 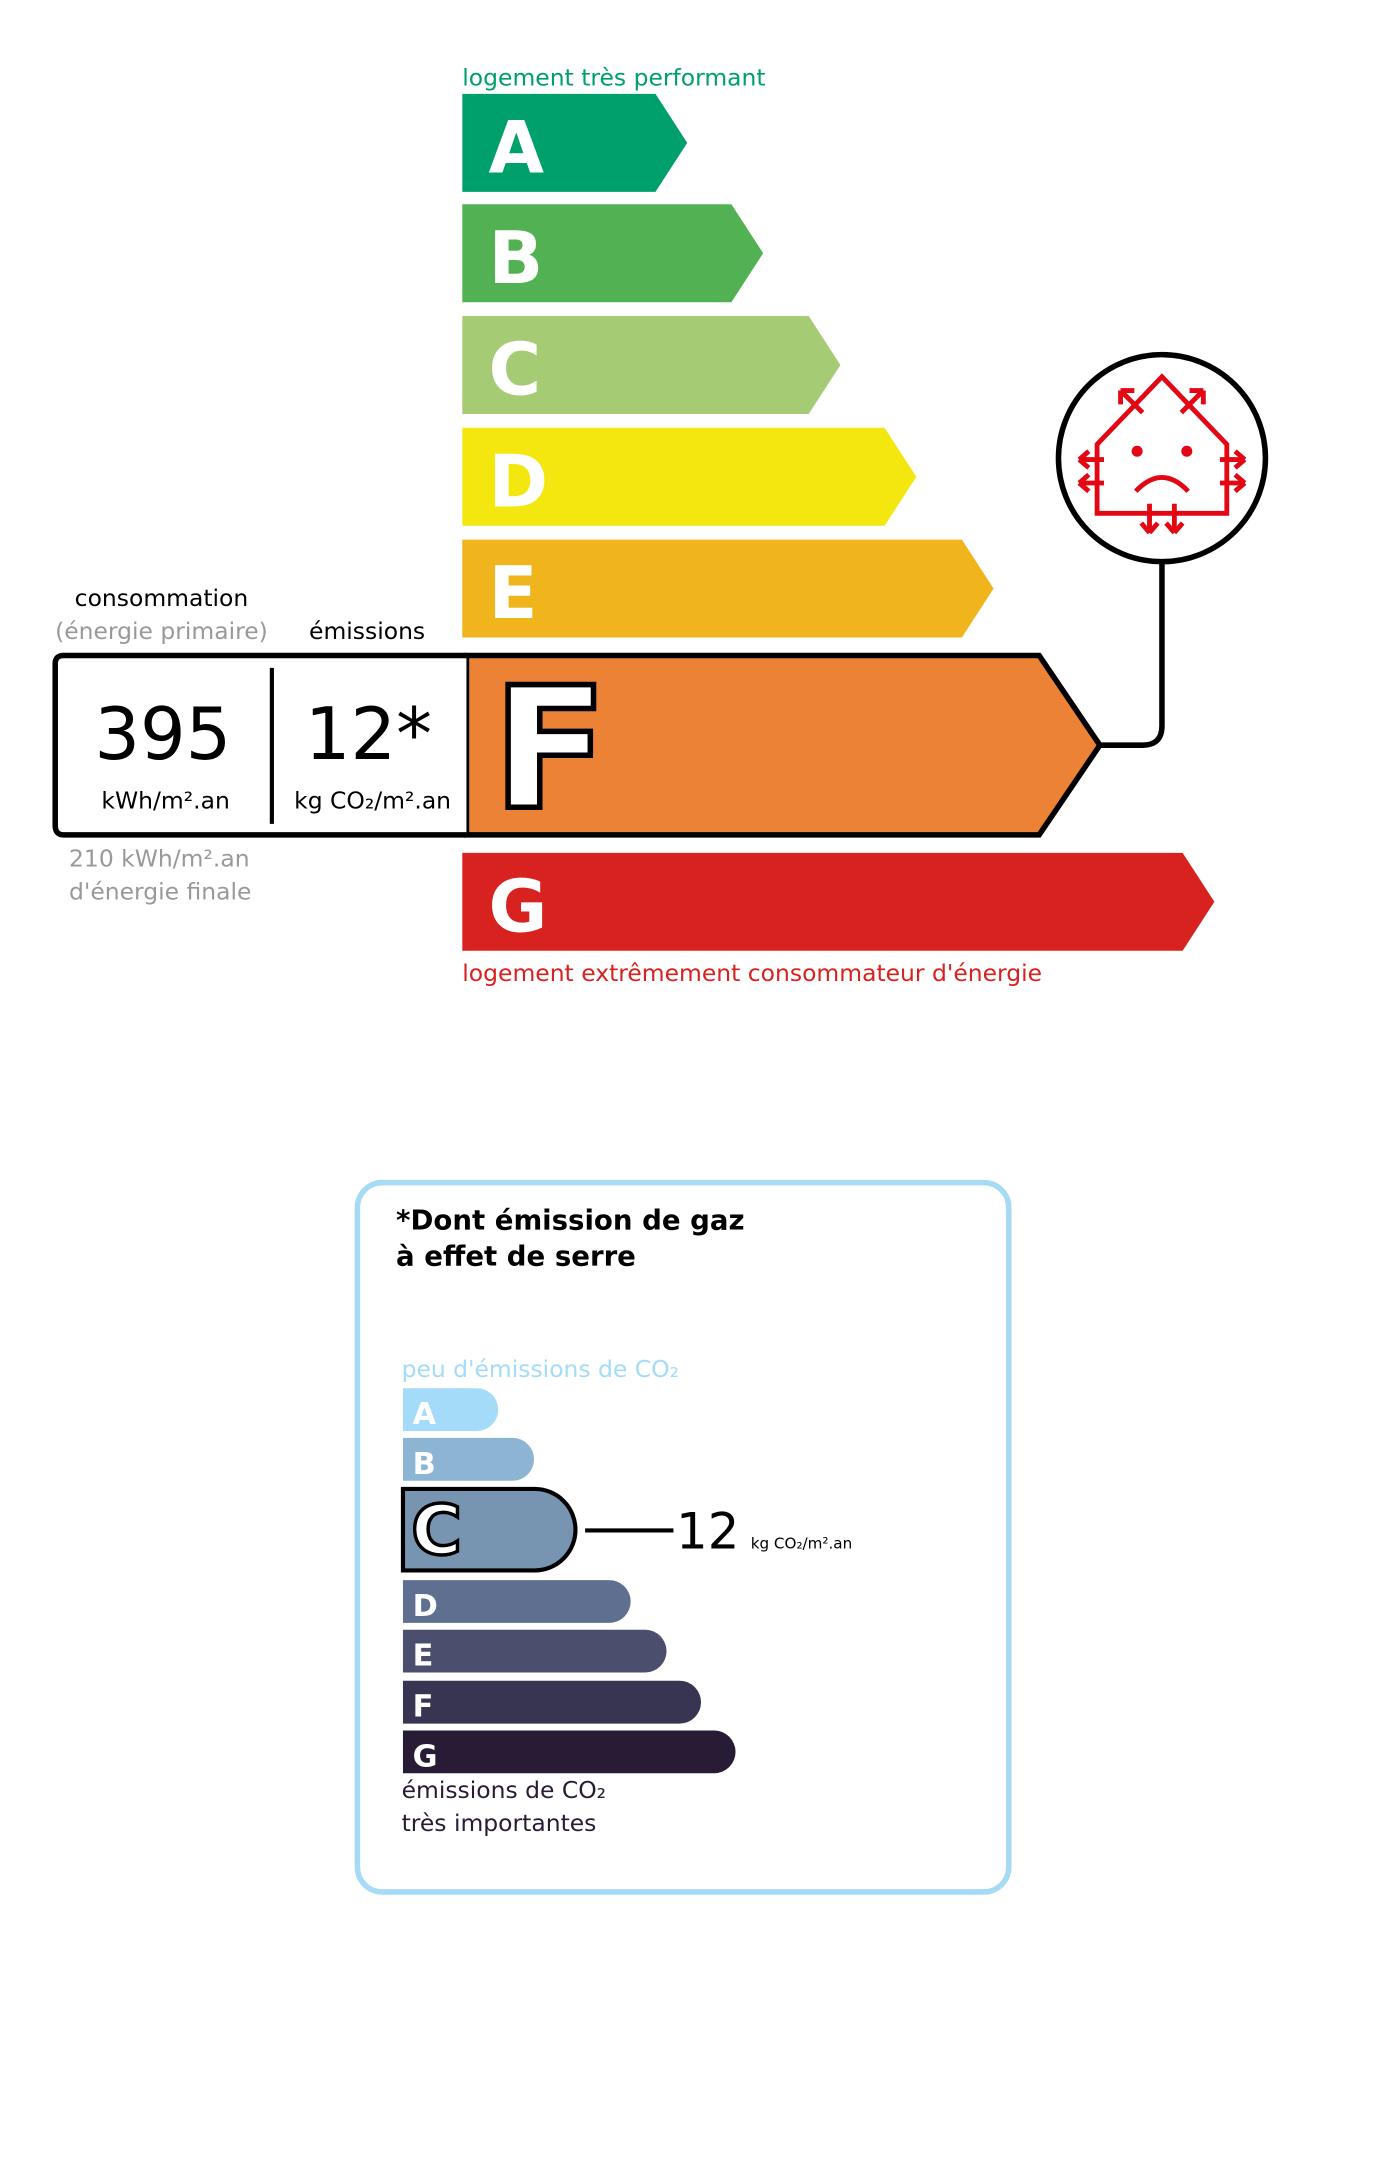 I want to click on energy-class-letter: B, so click(x=516, y=258).